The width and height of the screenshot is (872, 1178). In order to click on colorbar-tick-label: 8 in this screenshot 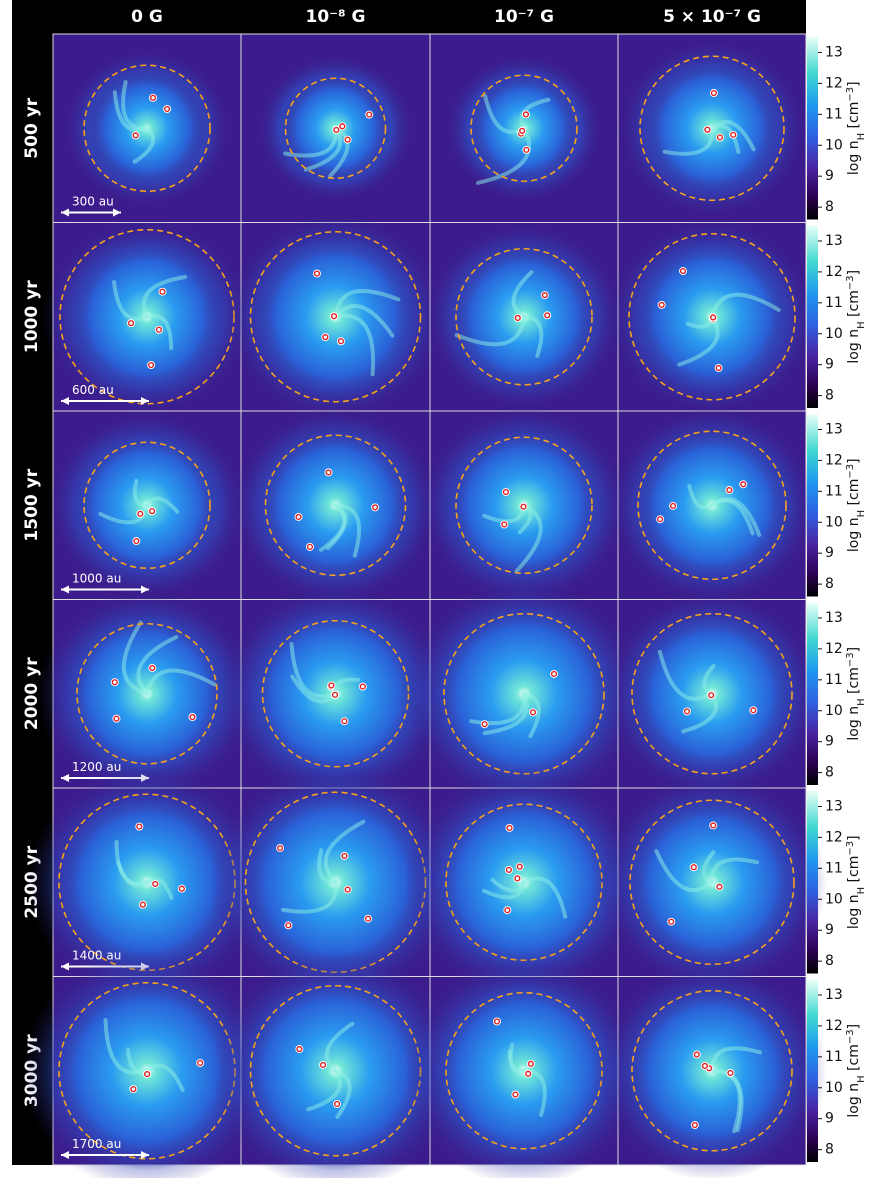, I will do `click(829, 207)`.